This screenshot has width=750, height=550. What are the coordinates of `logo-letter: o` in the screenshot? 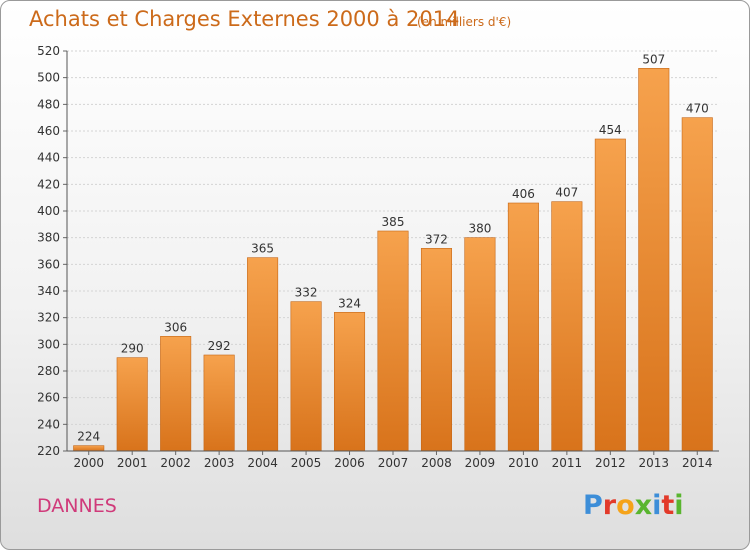 It's located at (625, 505).